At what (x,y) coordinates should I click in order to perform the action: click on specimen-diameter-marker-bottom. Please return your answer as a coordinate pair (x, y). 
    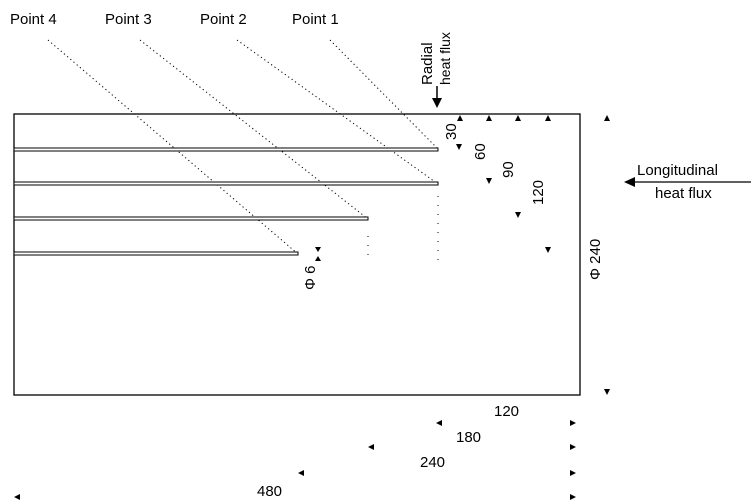
    Looking at the image, I should click on (607, 392).